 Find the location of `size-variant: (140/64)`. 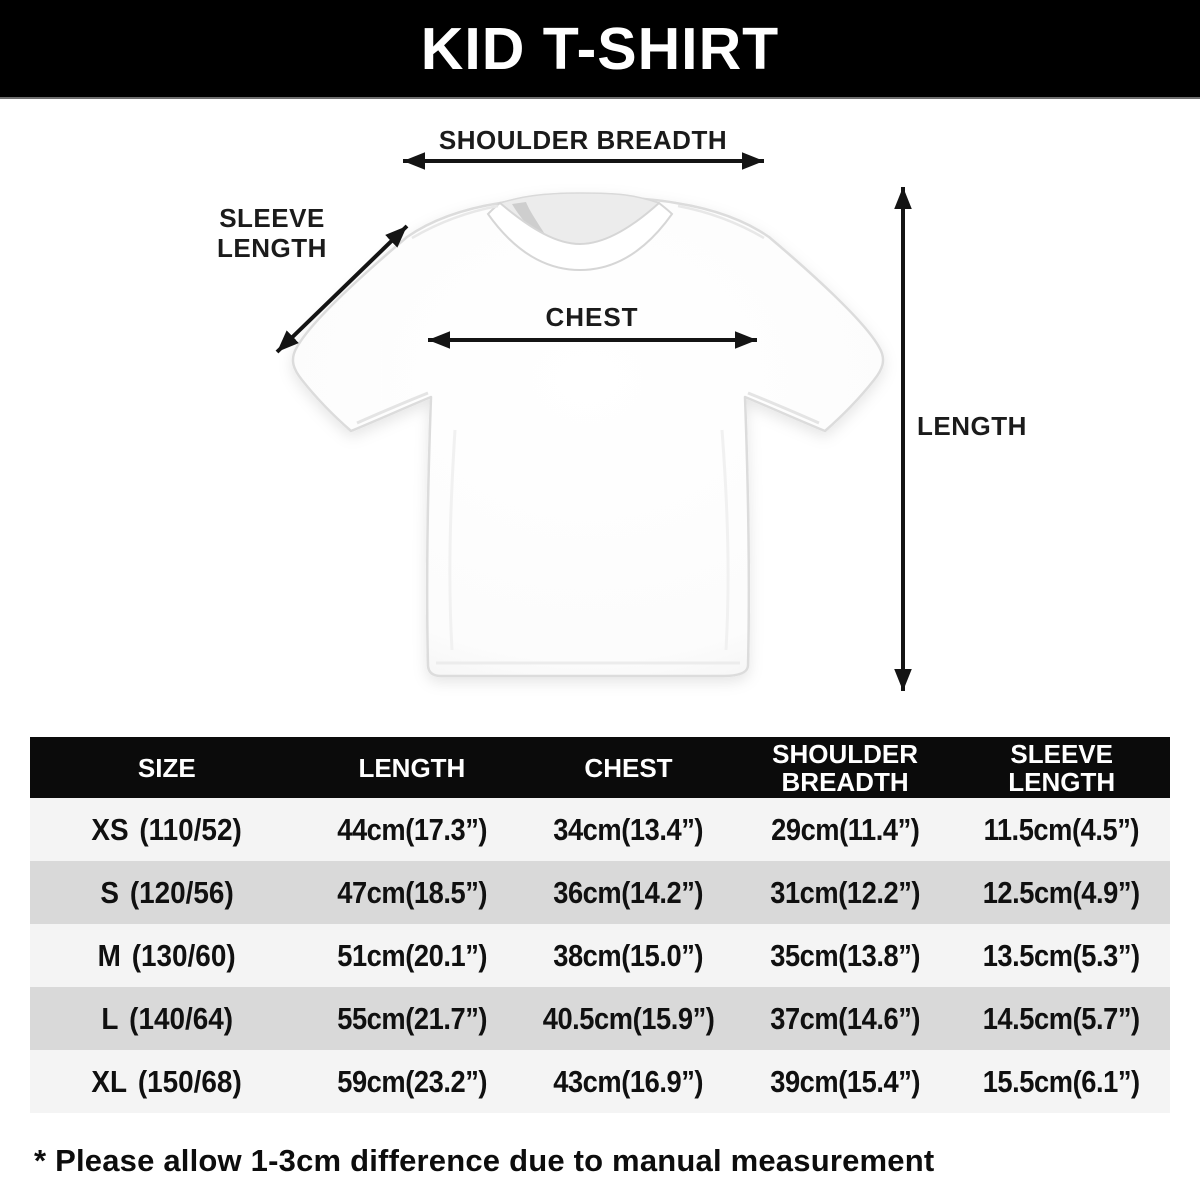

size-variant: (140/64) is located at coordinates (180, 1018).